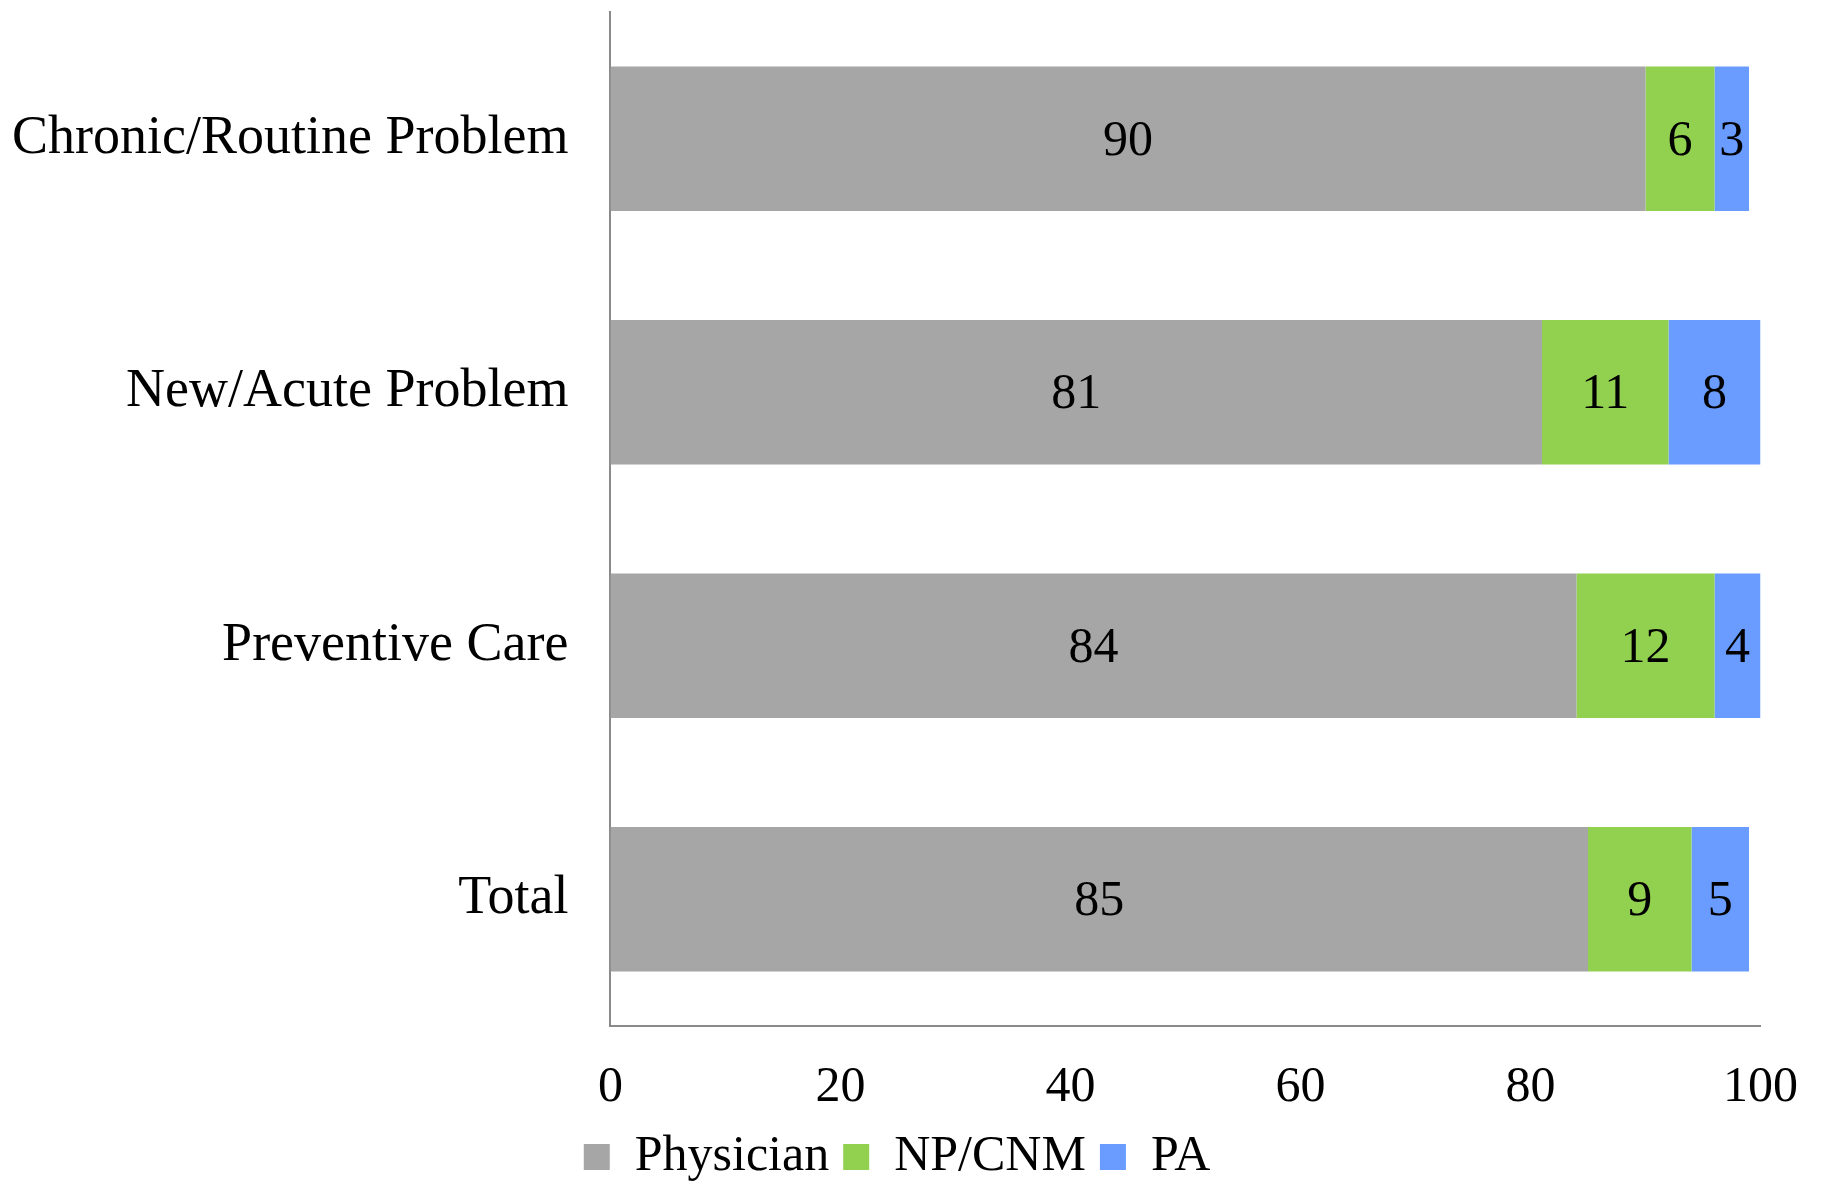 The height and width of the screenshot is (1196, 1841). I want to click on data-label: 84, so click(1093, 644).